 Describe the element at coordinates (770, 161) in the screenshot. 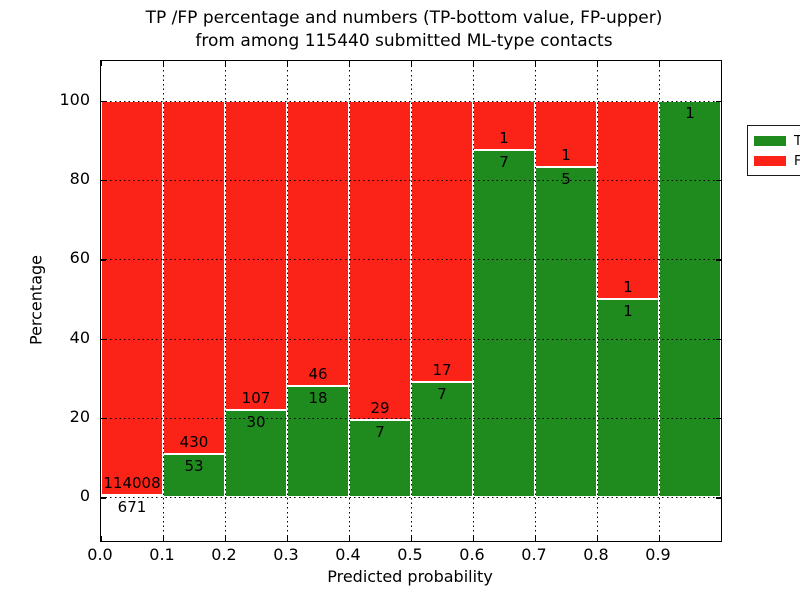

I see `fp-legend-swatch` at that location.